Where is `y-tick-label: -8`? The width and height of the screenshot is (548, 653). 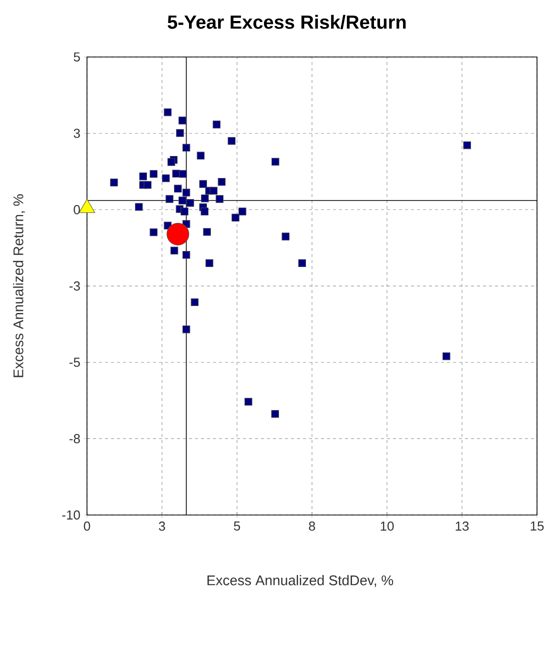
y-tick-label: -8 is located at coordinates (75, 439).